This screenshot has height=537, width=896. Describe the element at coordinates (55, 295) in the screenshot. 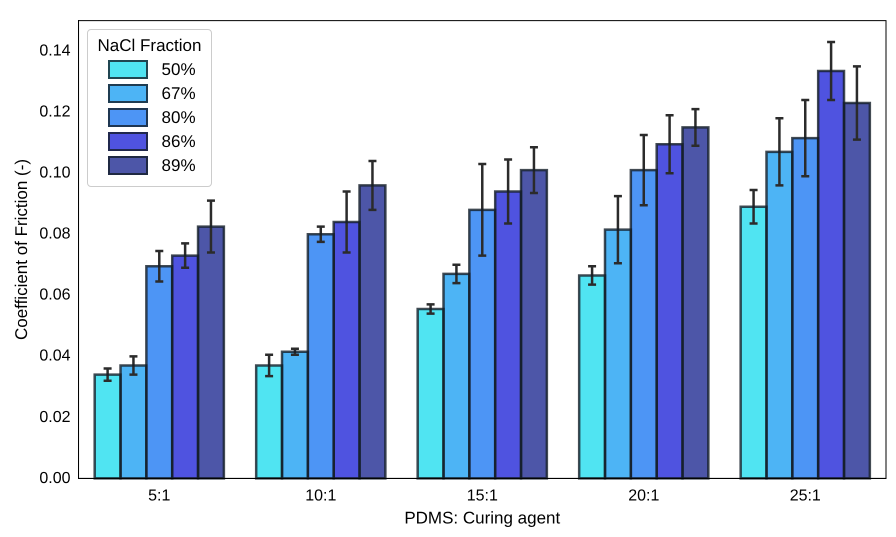

I see `y-tick-label: 0.06` at that location.